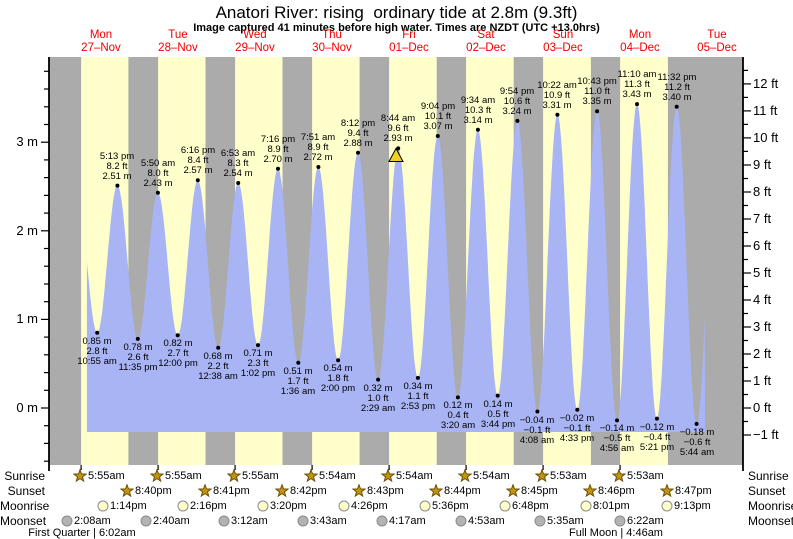 The image size is (793, 539). I want to click on moonset-entry: 2:40am, so click(165, 521).